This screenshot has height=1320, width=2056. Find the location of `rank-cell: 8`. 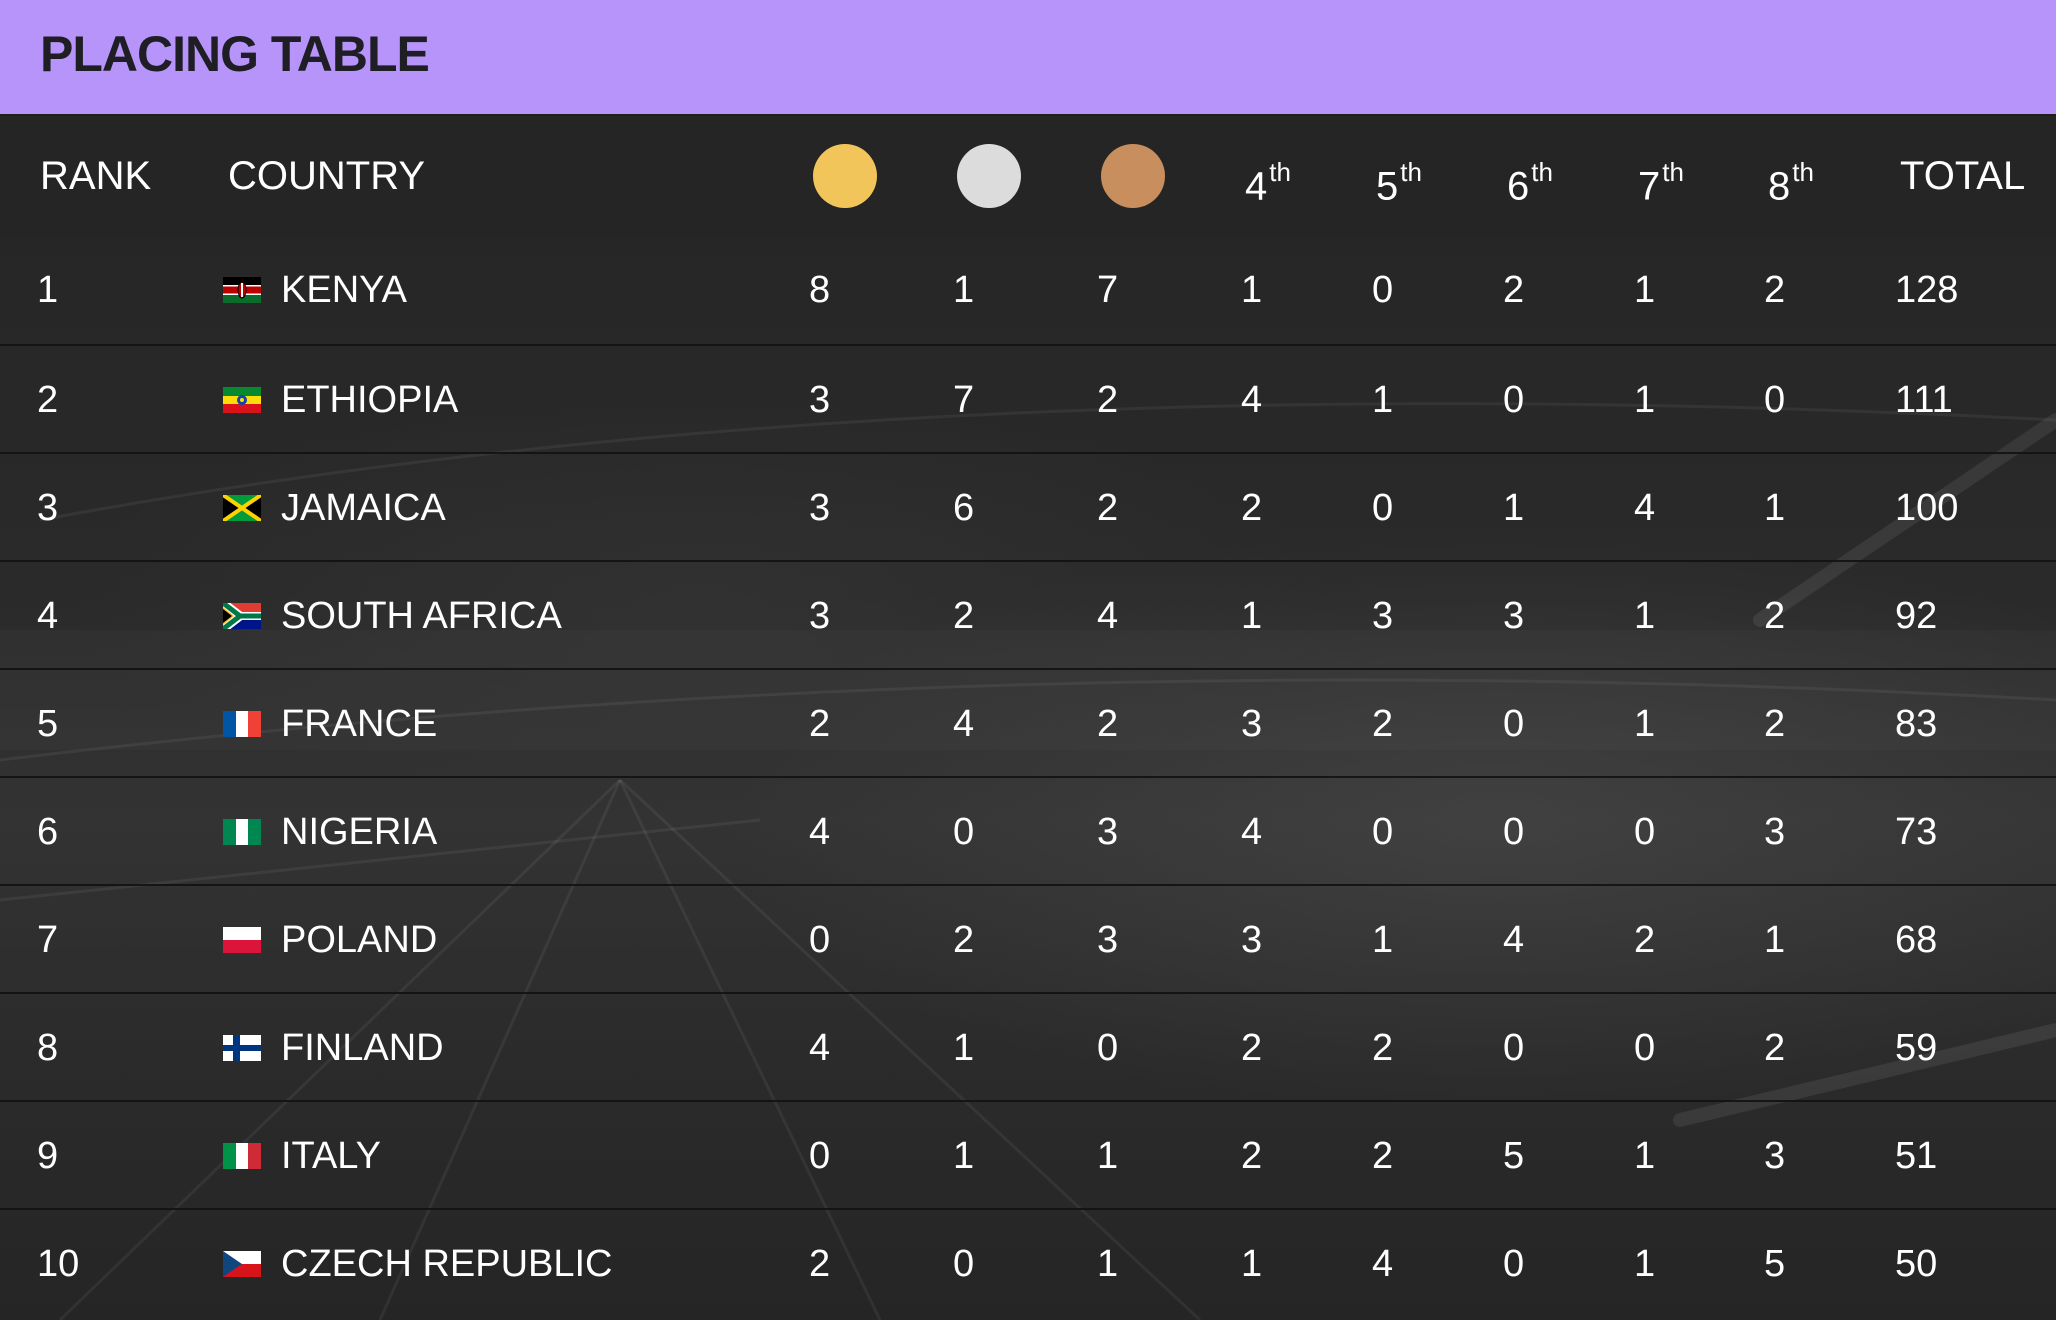

rank-cell: 8 is located at coordinates (48, 1048).